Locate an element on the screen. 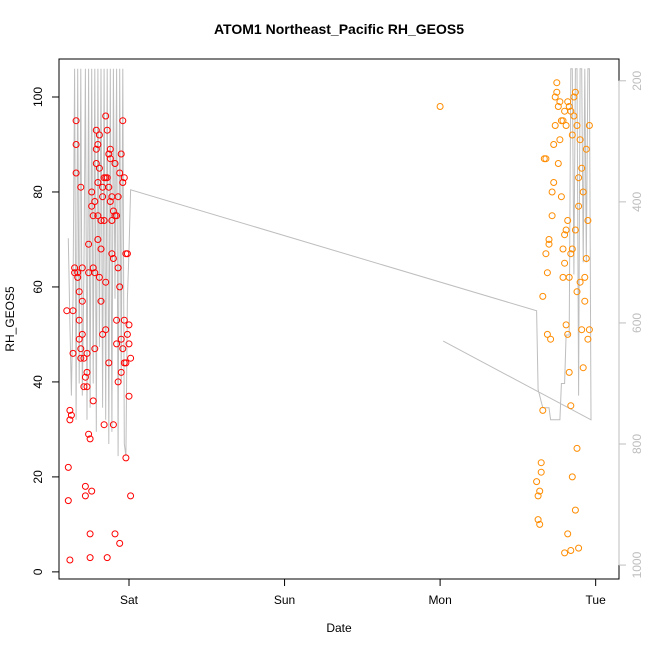  y-tick-label-2: 40 is located at coordinates (38, 382).